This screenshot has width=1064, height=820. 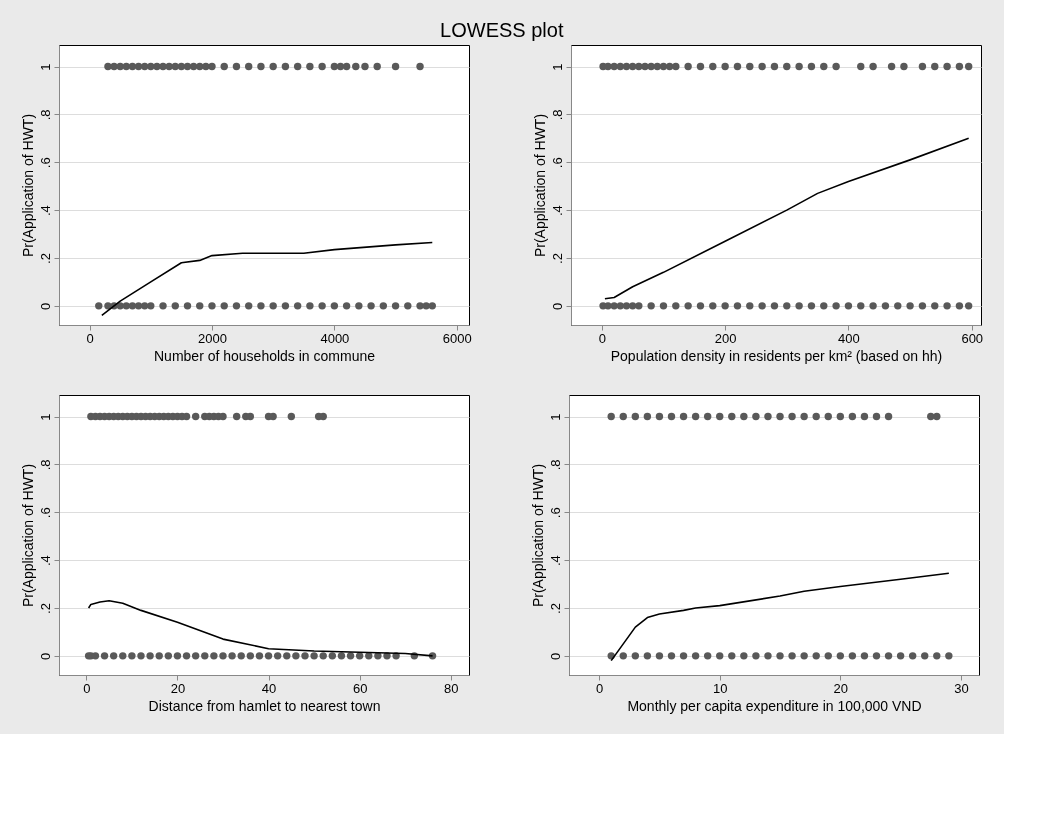 I want to click on x-tick-label: 30, so click(x=961, y=688).